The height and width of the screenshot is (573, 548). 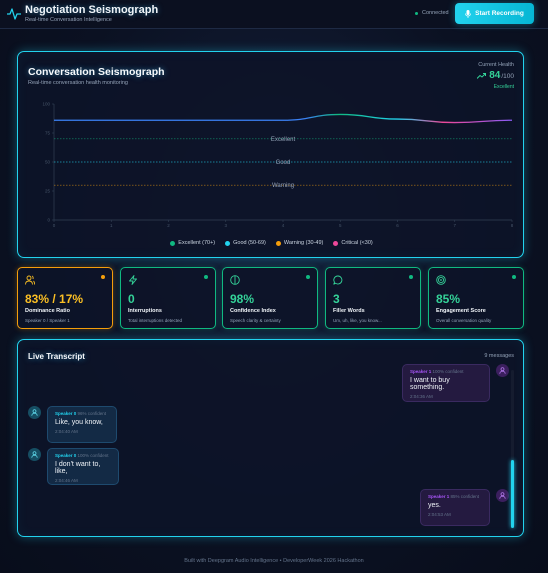 I want to click on message-text: I want to buy something., so click(x=430, y=384).